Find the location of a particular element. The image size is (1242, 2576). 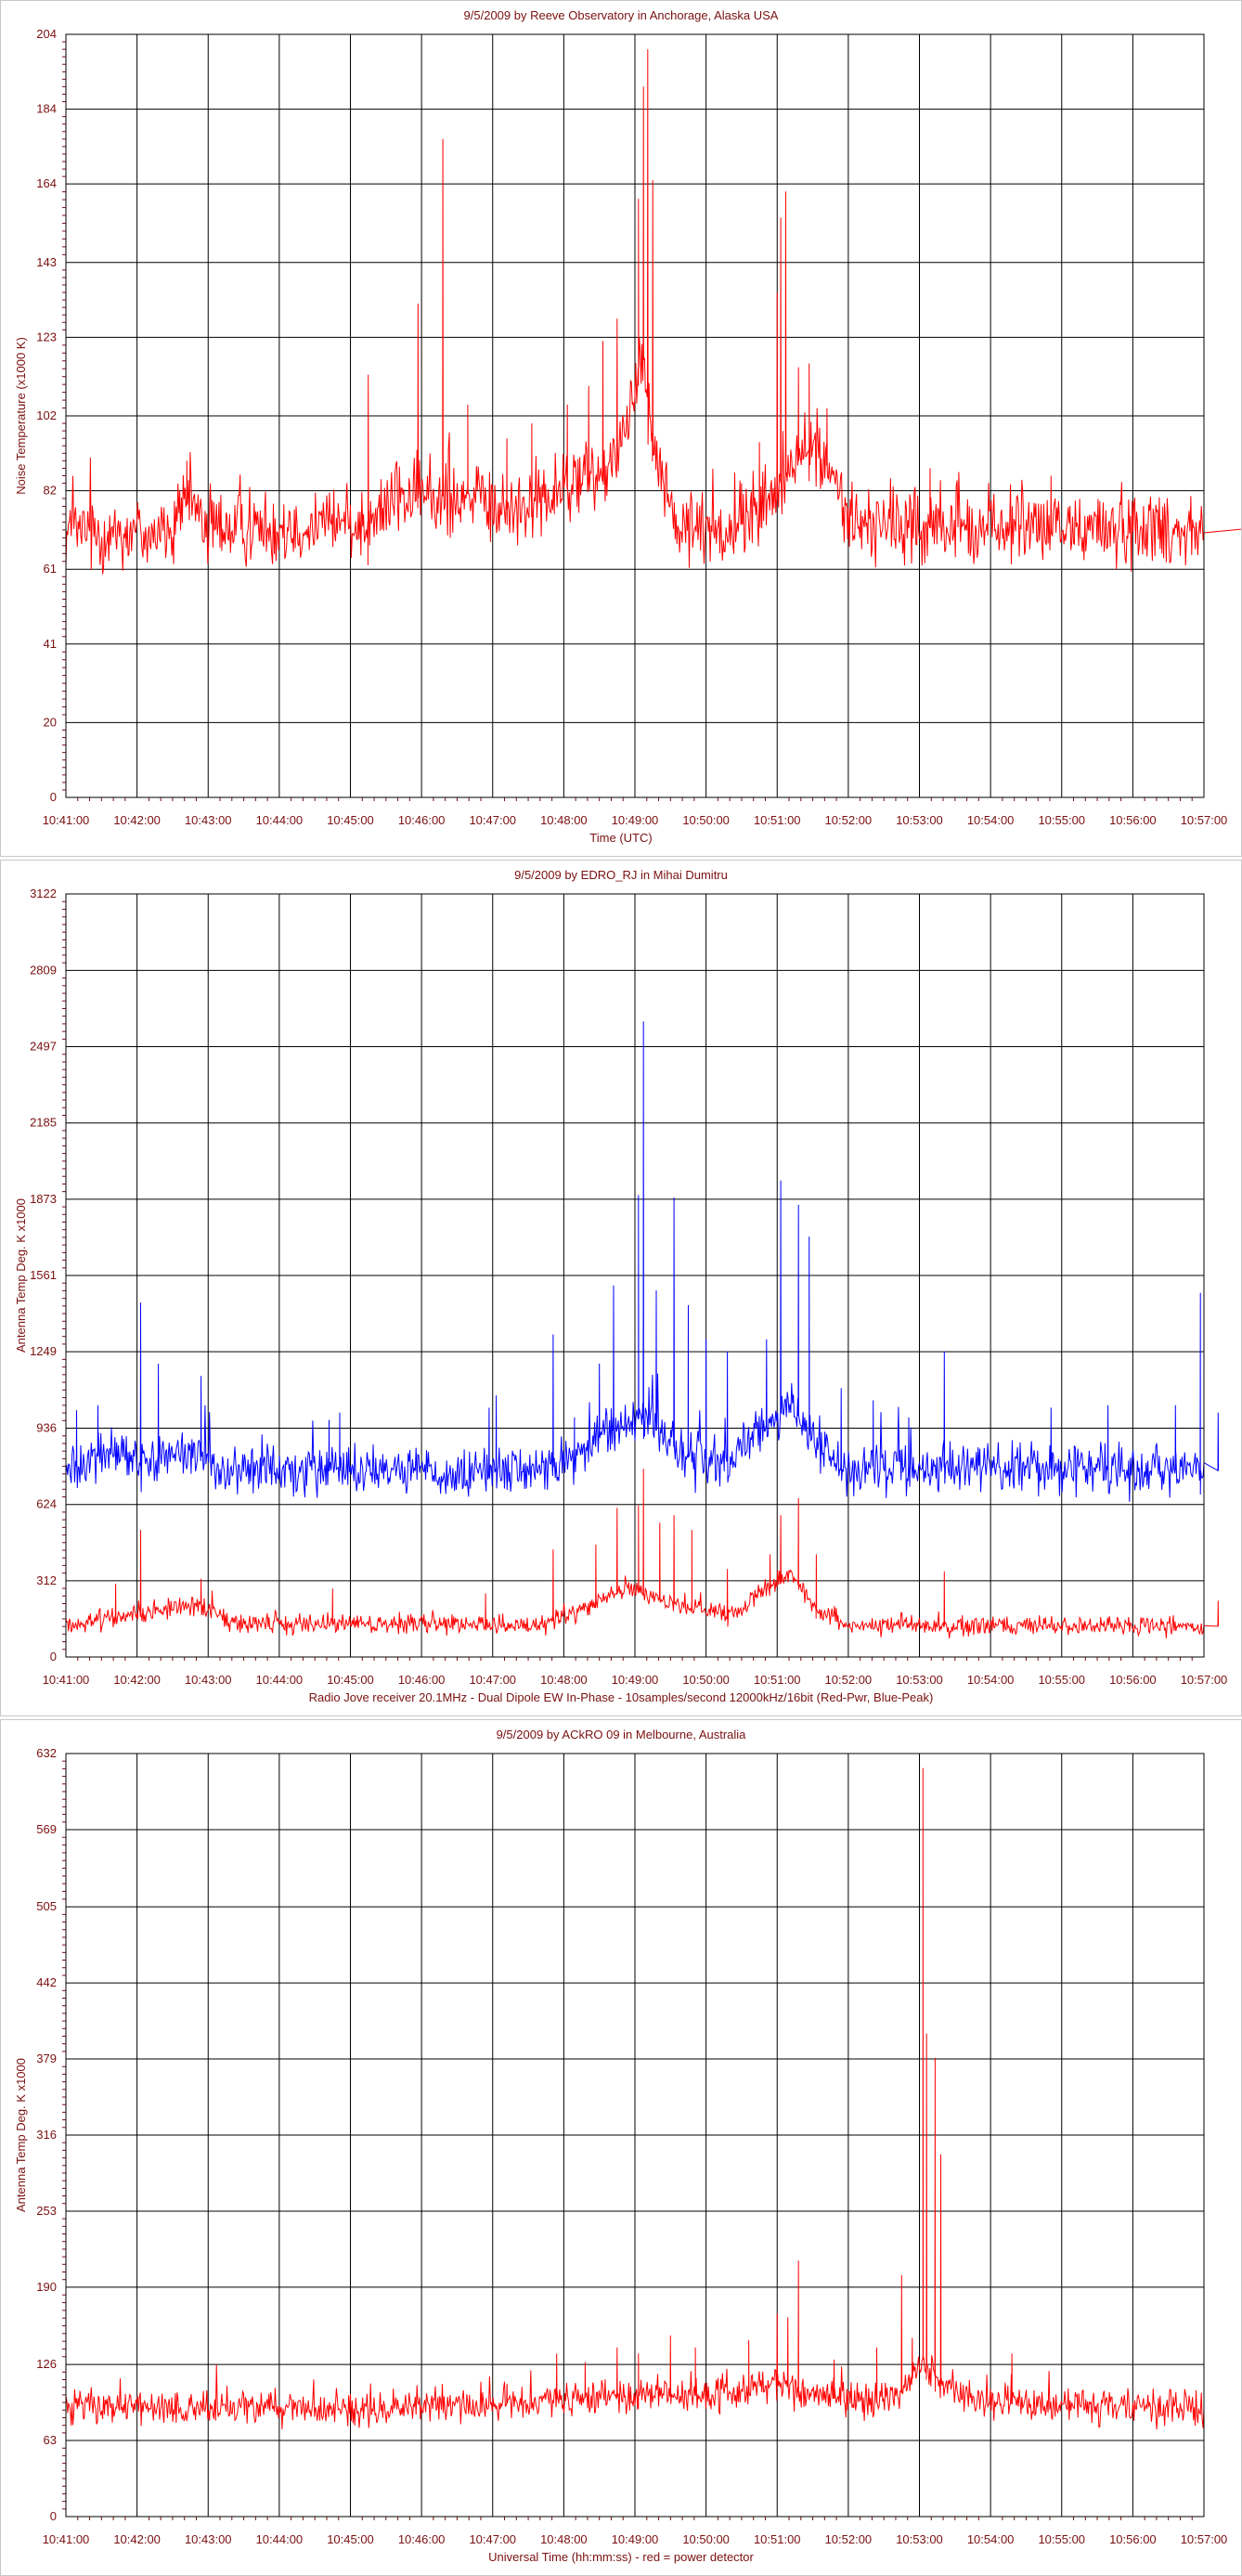

y-tick-label: 102 is located at coordinates (46, 415).